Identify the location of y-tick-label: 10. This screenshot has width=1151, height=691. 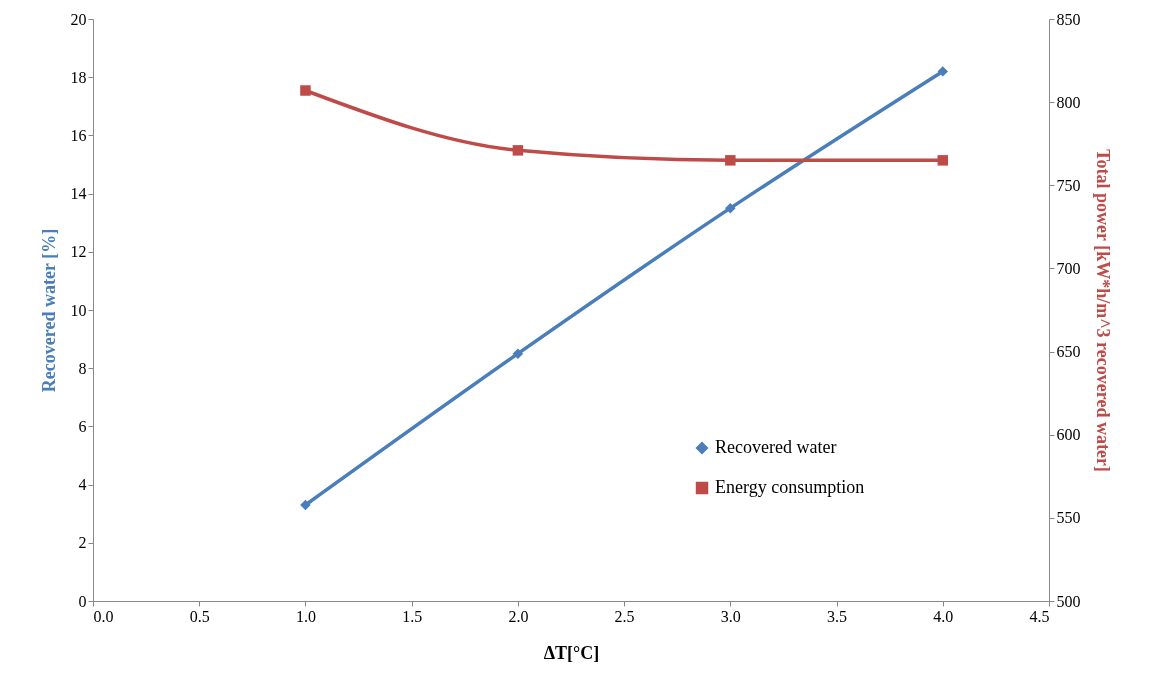
(78, 310).